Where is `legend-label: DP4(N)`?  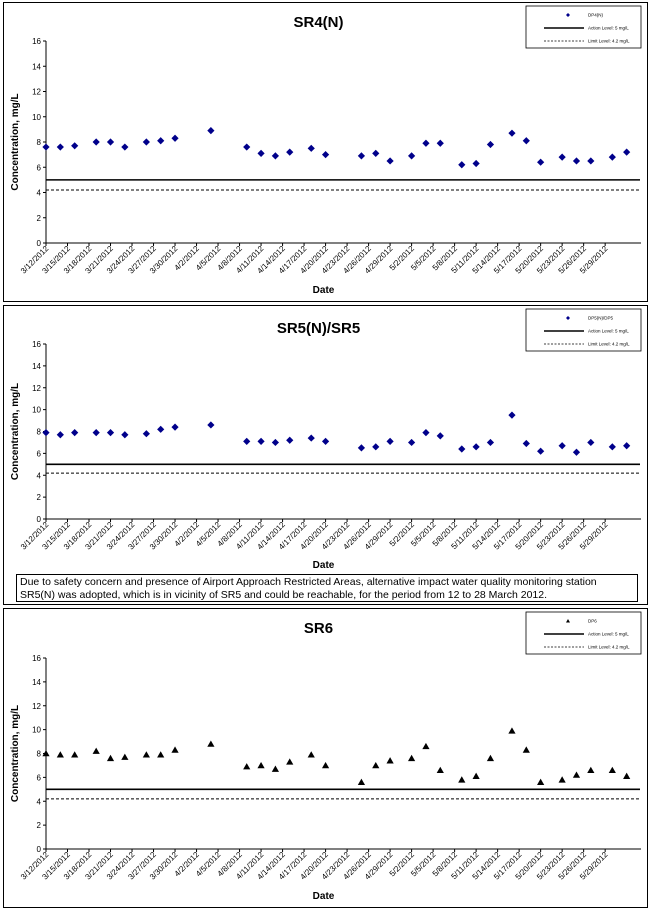 legend-label: DP4(N) is located at coordinates (596, 15).